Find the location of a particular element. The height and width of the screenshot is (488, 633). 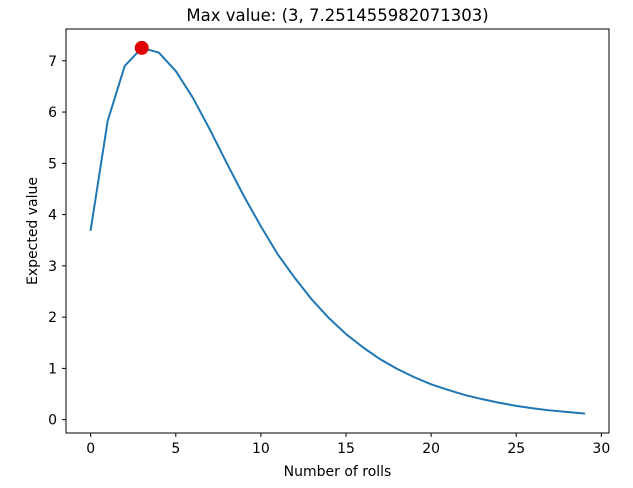

x-tick-label: 5 is located at coordinates (175, 449).